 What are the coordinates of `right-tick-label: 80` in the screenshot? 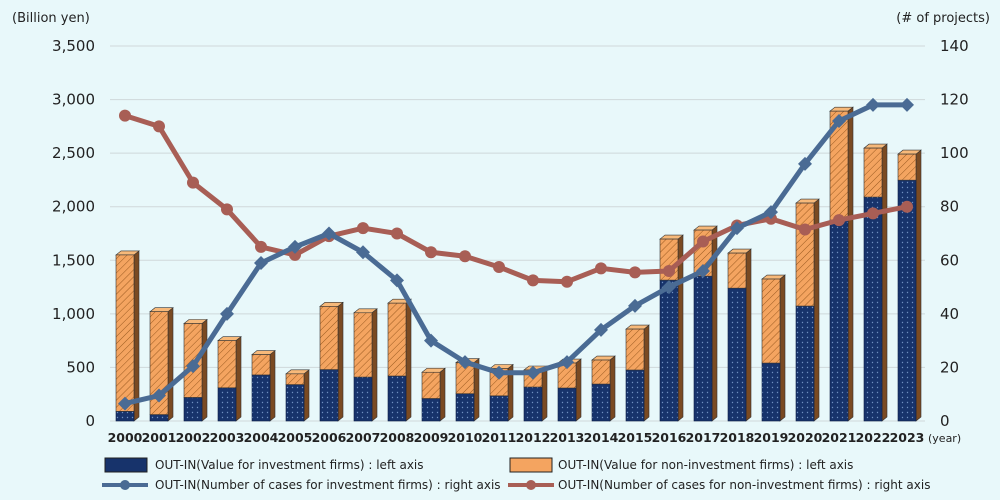 It's located at (949, 207).